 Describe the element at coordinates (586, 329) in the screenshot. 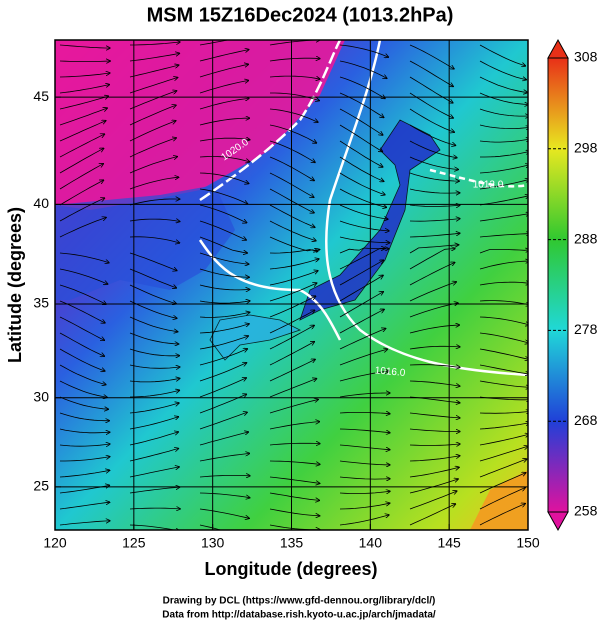

I see `colorbar-tick-label: 278` at that location.